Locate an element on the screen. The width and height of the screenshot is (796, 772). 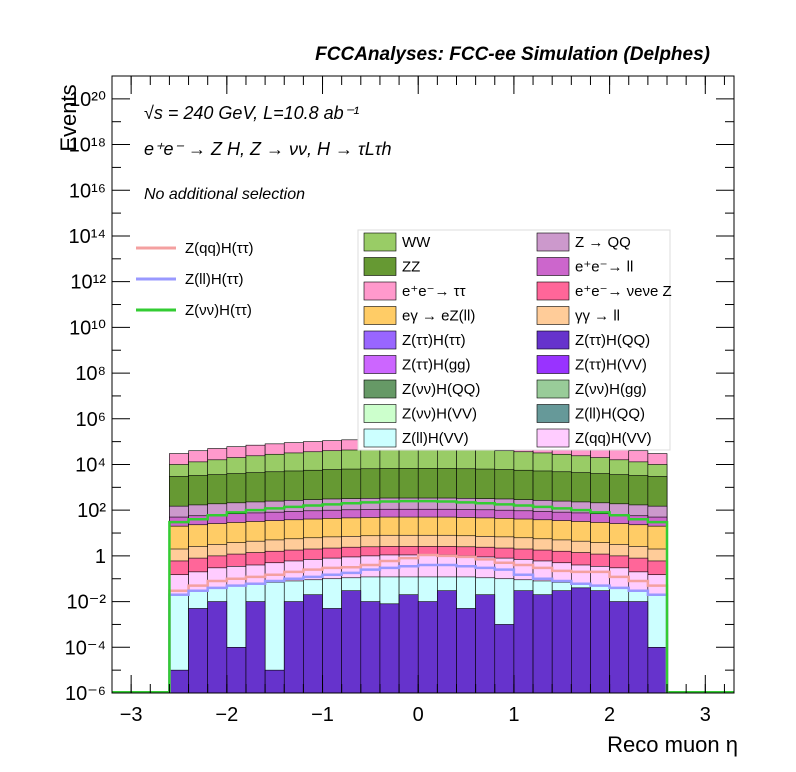
legend-label: Z(ττ)H(gg) is located at coordinates (436, 365).